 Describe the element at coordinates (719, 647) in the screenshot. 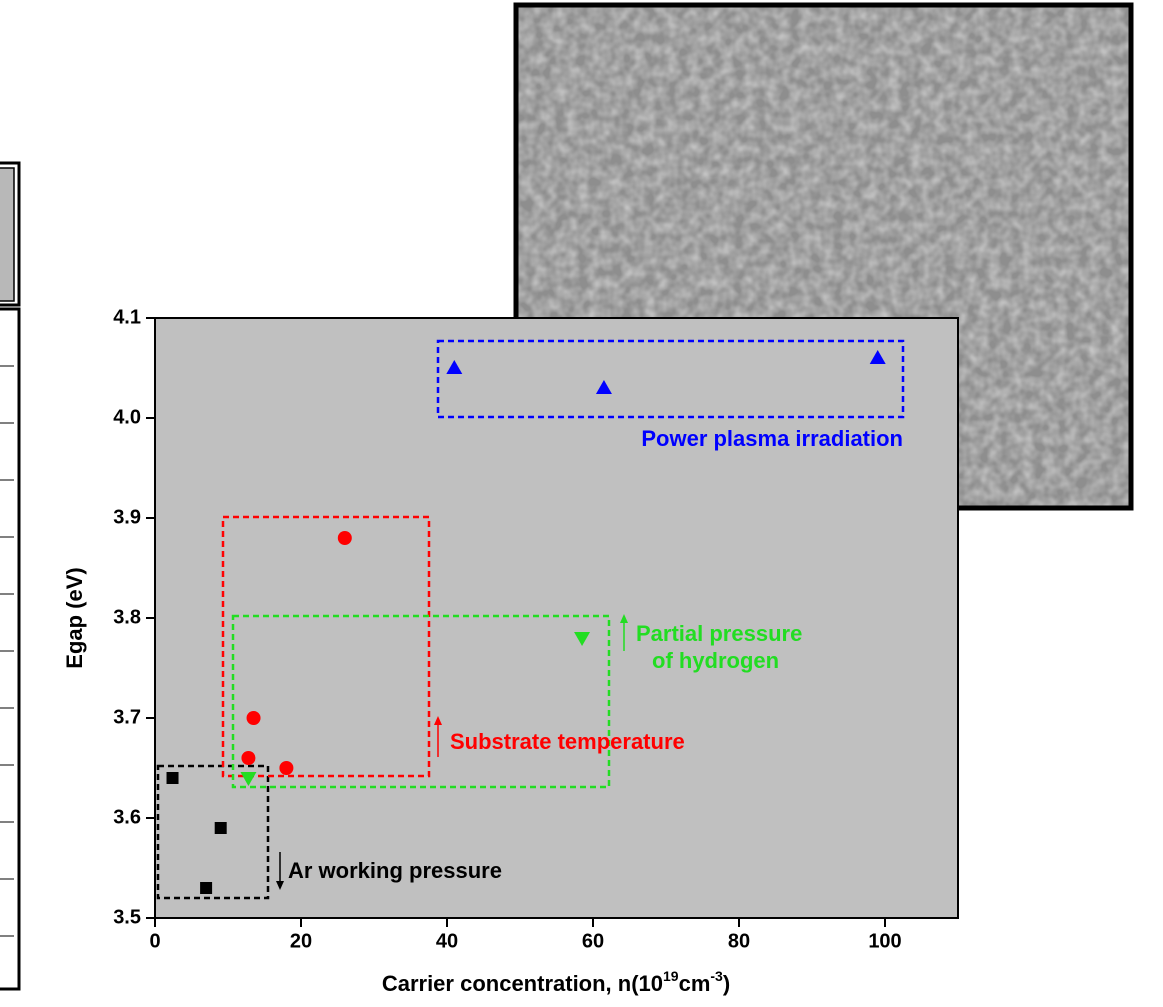

I see `series-label: Partial pressure of hydrogen` at that location.